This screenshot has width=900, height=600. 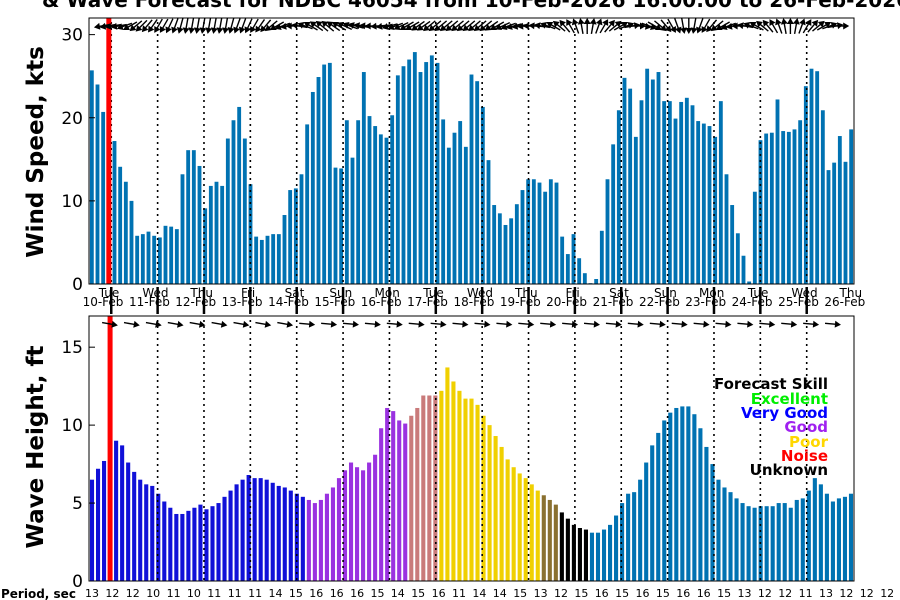 What do you see at coordinates (72, 202) in the screenshot?
I see `y-tick-label: 10` at bounding box center [72, 202].